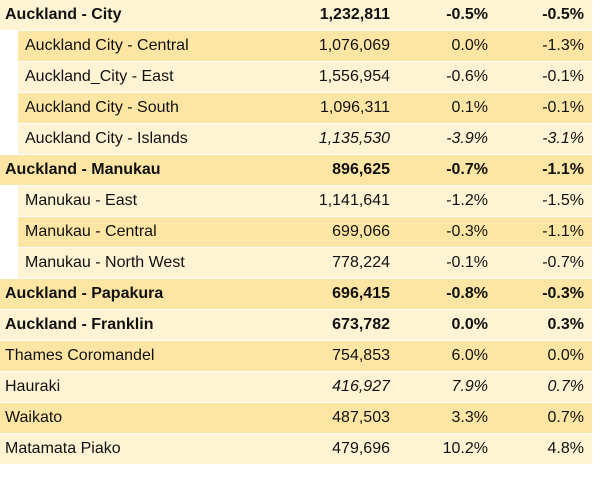 The height and width of the screenshot is (478, 600). What do you see at coordinates (145, 325) in the screenshot?
I see `region-name: Auckland - Franklin` at bounding box center [145, 325].